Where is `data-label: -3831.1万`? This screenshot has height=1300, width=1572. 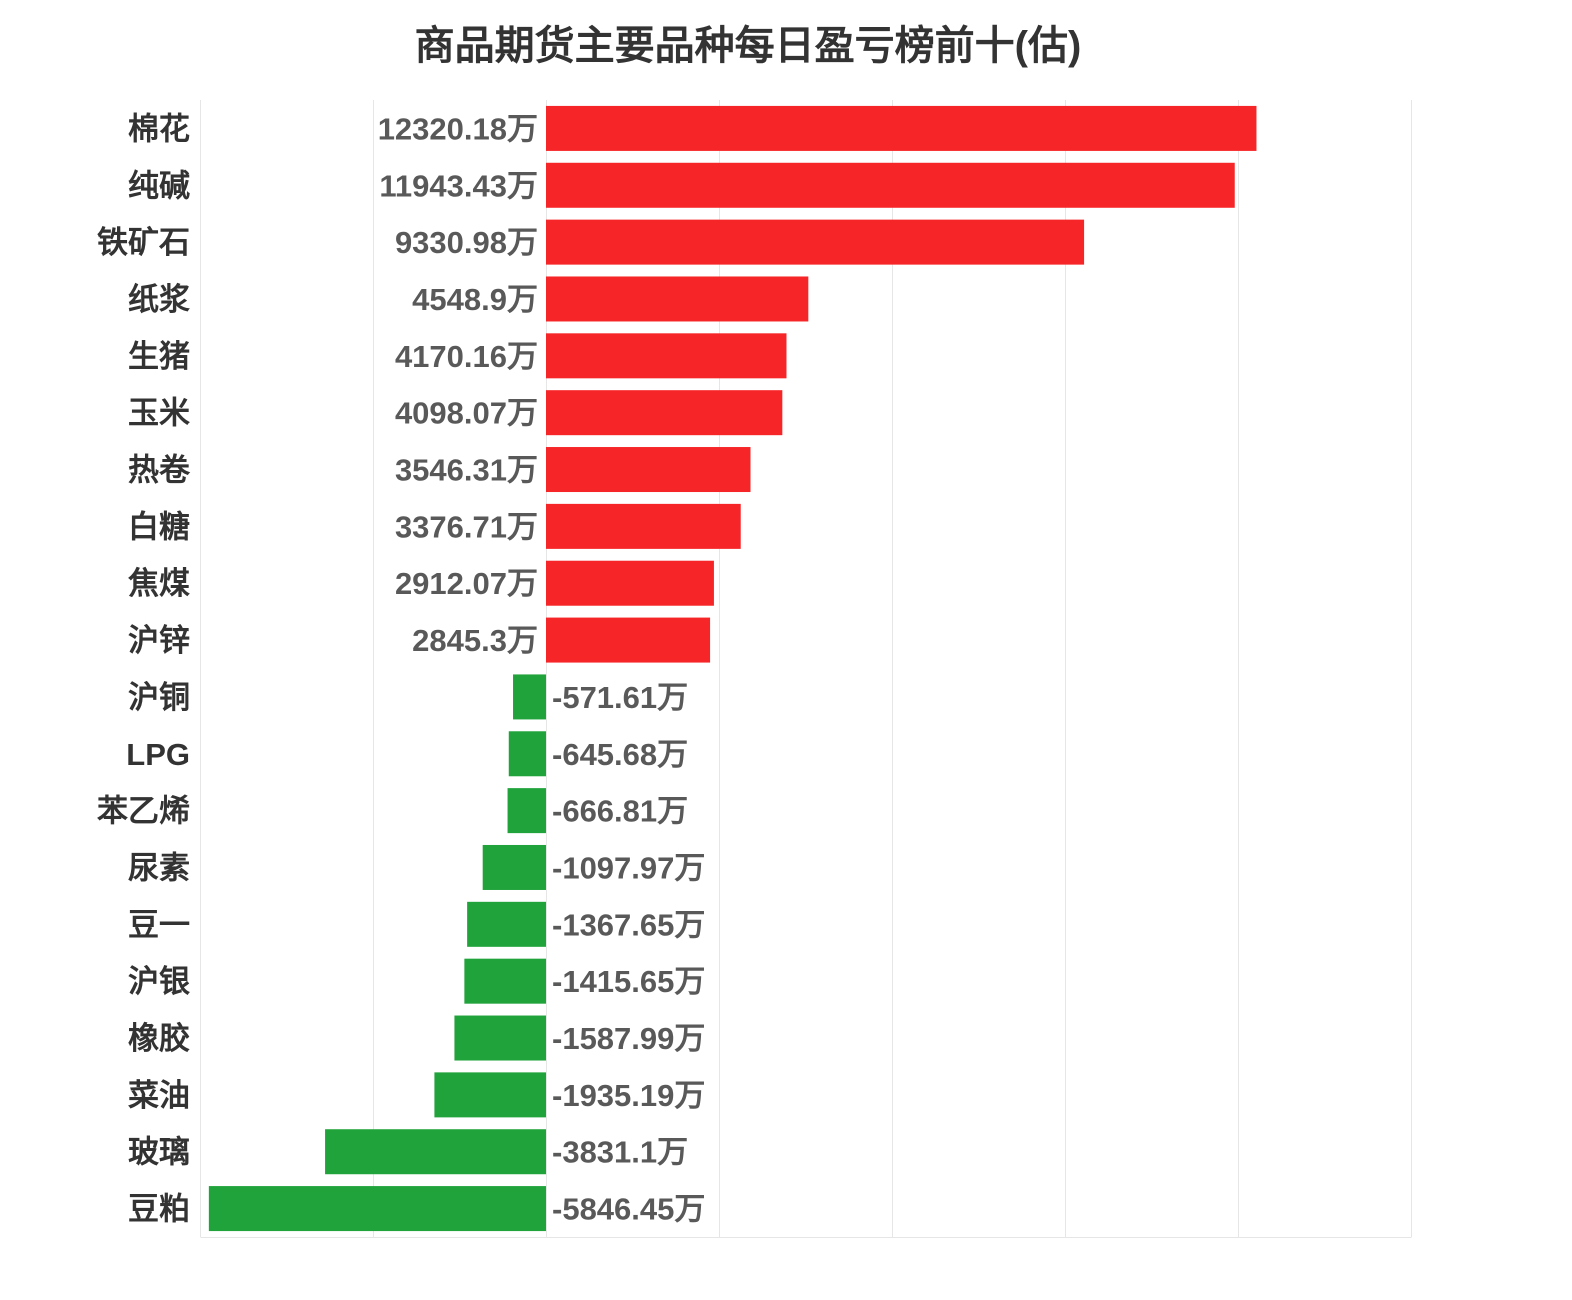 data-label: -3831.1万 is located at coordinates (620, 1152).